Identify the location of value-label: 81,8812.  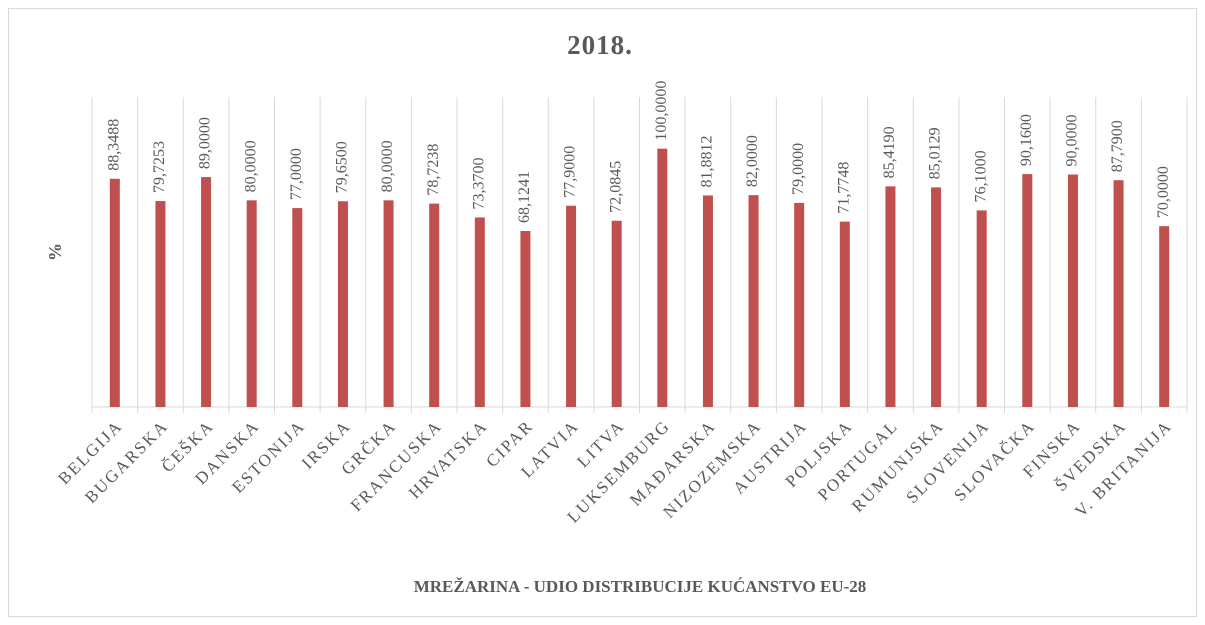
(707, 161).